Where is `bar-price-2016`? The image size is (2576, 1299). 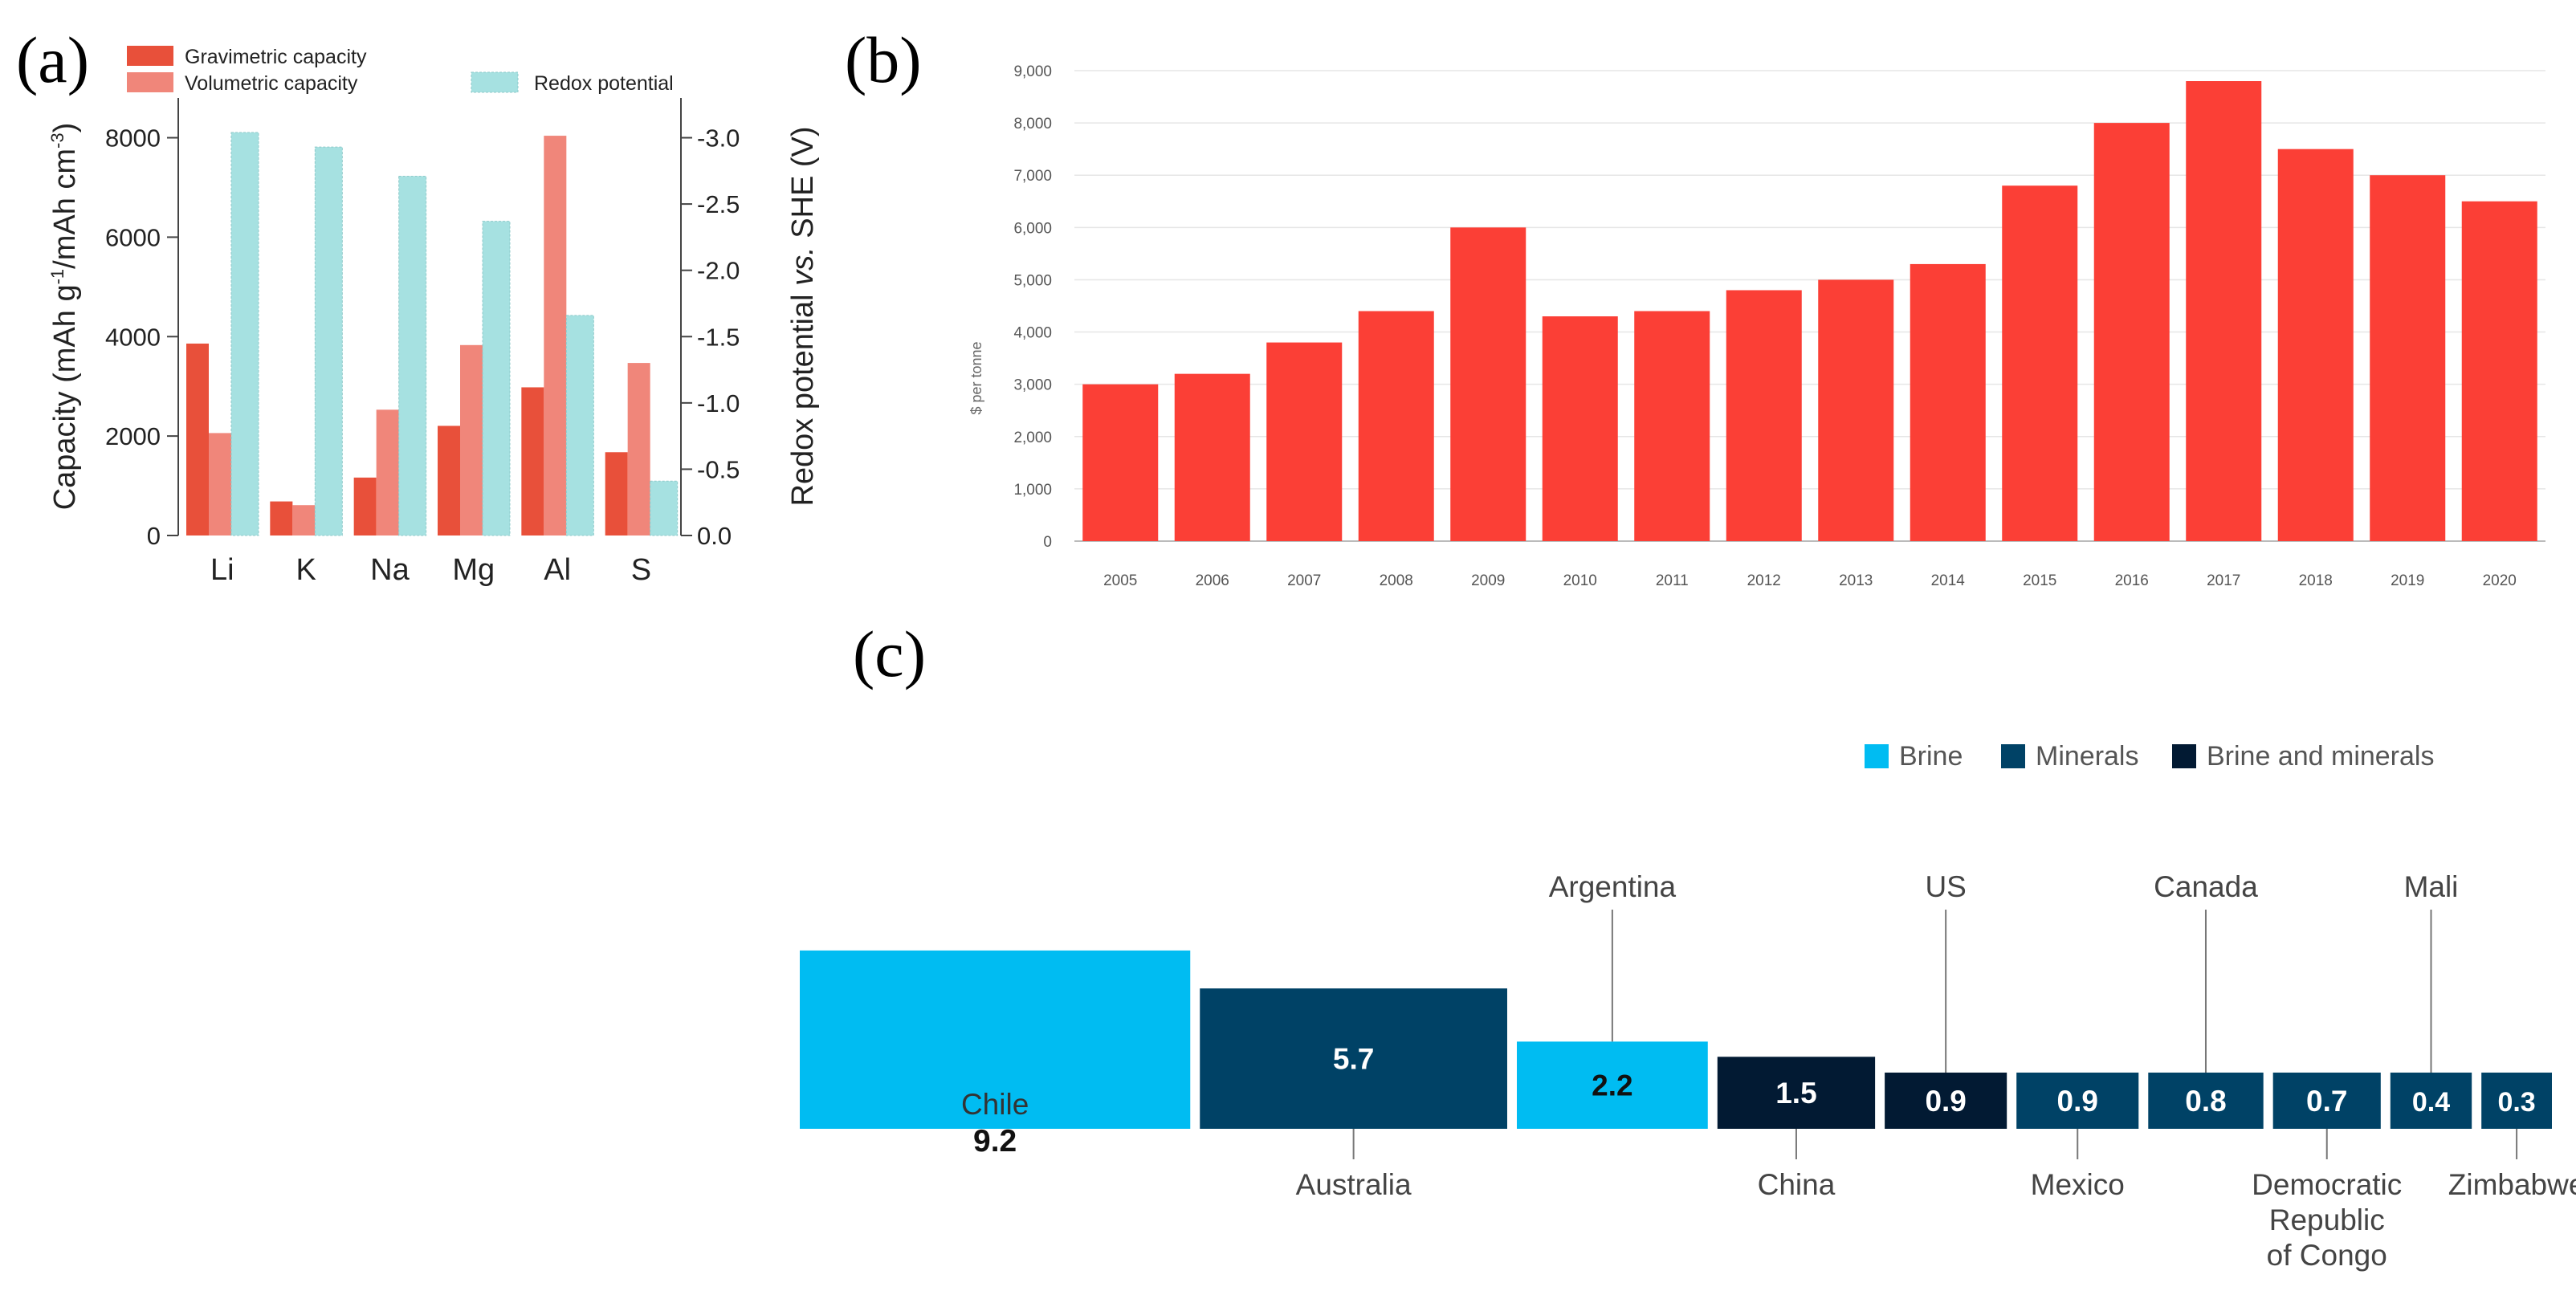 bar-price-2016 is located at coordinates (2131, 332).